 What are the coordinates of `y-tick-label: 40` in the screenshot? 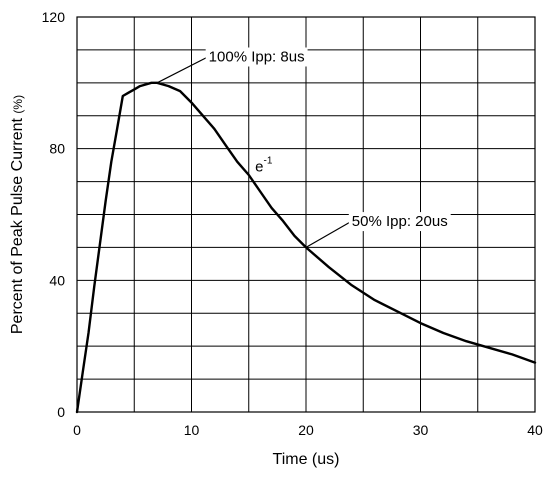 It's located at (57, 280).